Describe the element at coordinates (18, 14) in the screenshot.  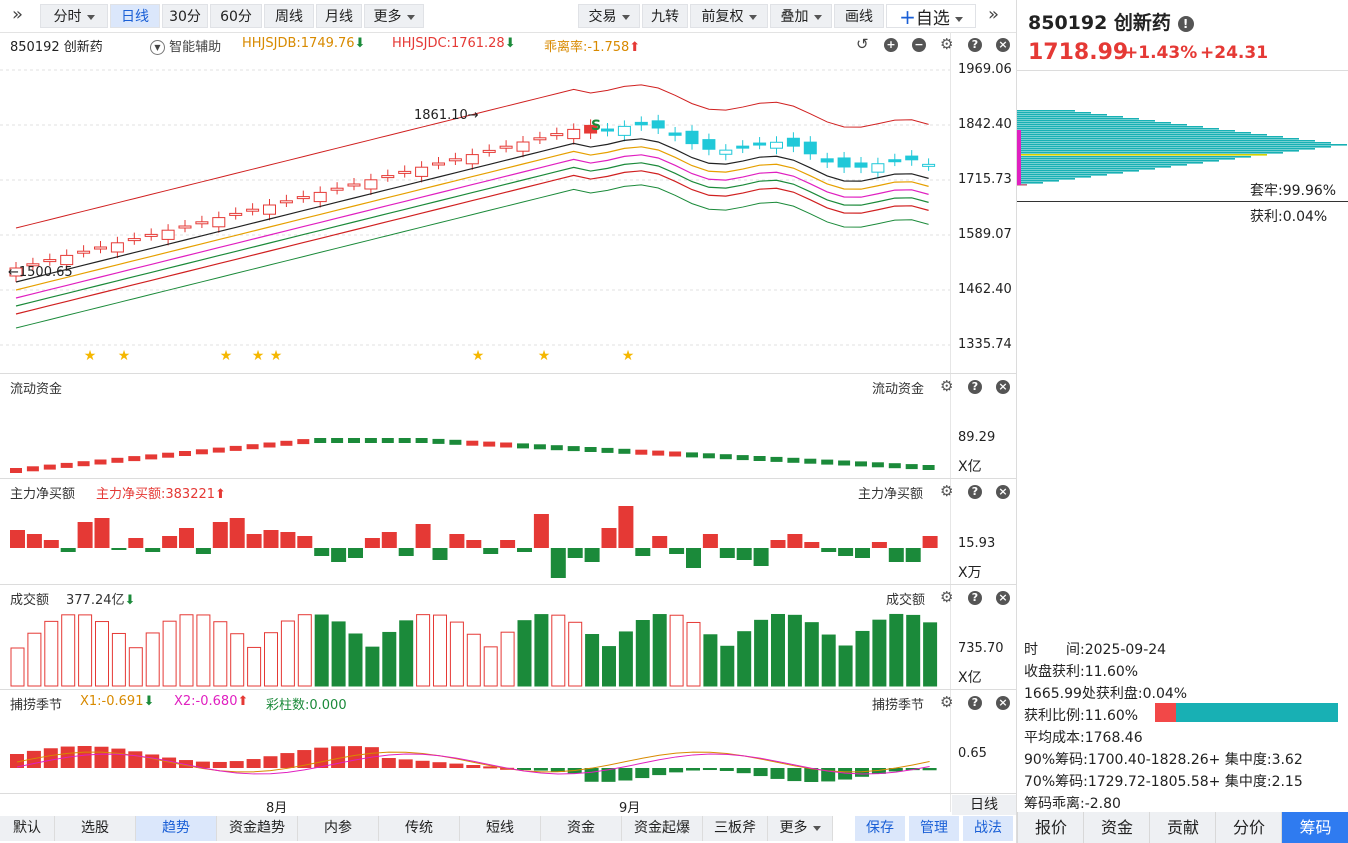
I see `collapse-left-icon: »` at that location.